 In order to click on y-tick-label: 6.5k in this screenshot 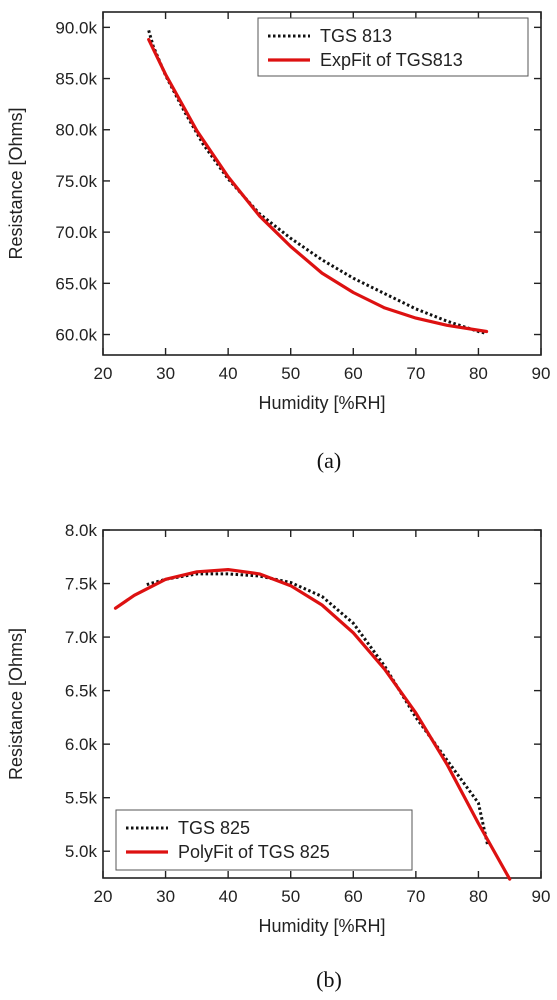, I will do `click(81, 691)`.